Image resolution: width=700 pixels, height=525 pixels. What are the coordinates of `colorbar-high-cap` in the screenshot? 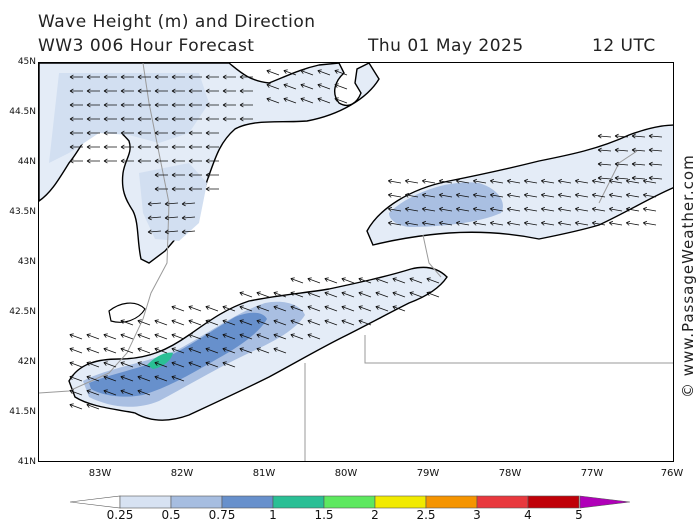 It's located at (604, 502).